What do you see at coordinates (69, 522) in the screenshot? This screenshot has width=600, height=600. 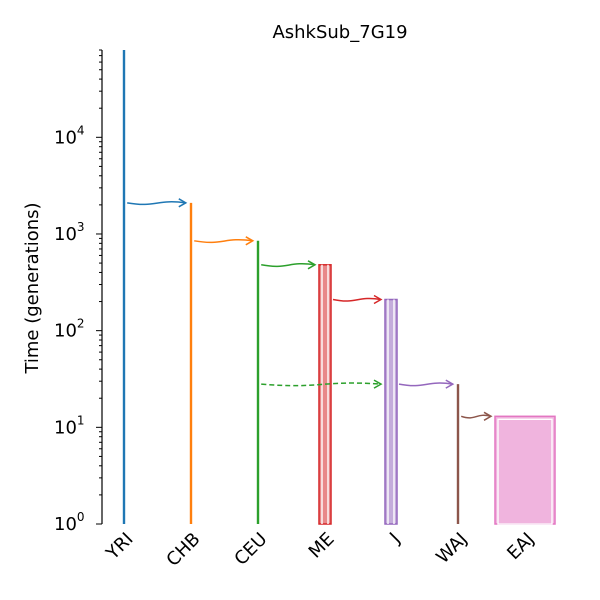 I see `y-tick-label: 10⁰` at bounding box center [69, 522].